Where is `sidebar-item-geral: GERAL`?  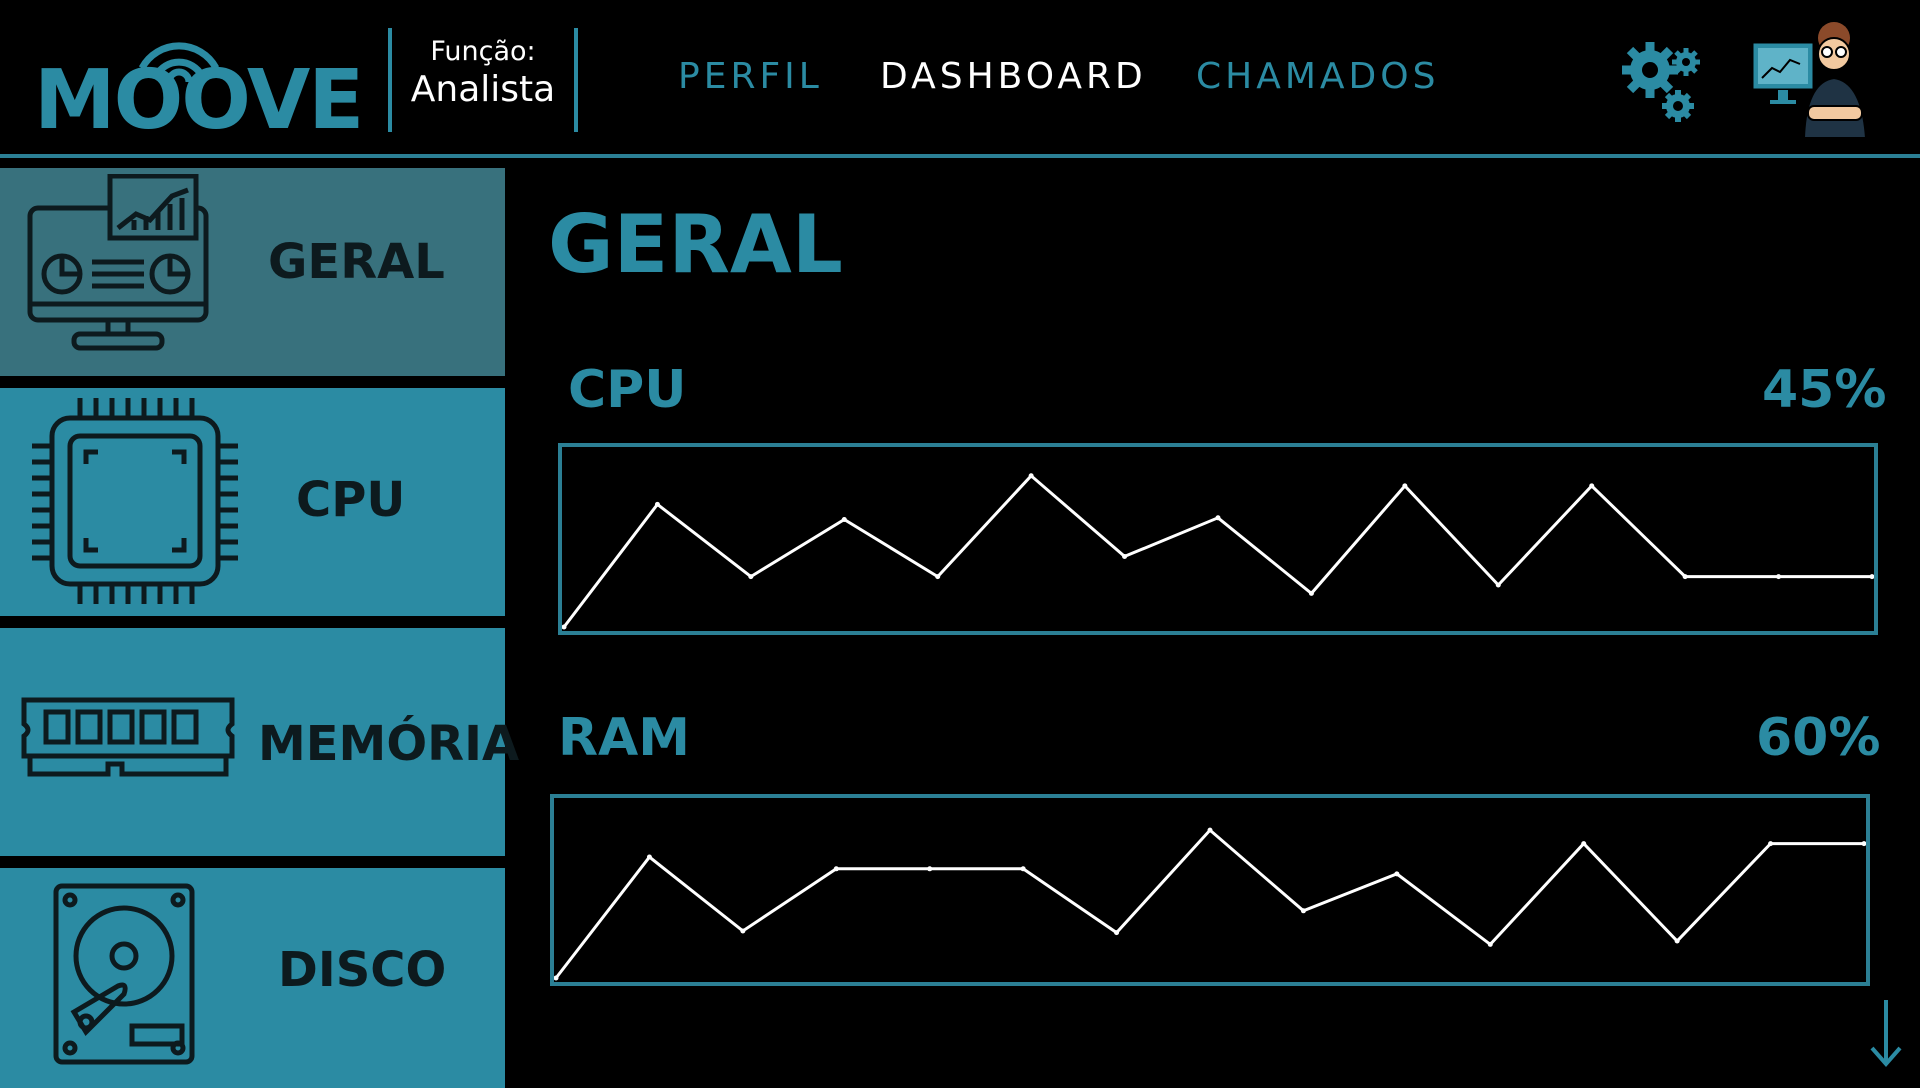
sidebar-item-geral: GERAL is located at coordinates (252, 272).